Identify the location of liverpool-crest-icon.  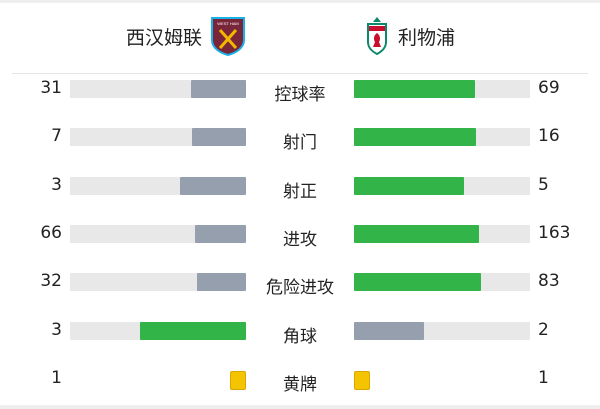
(377, 36).